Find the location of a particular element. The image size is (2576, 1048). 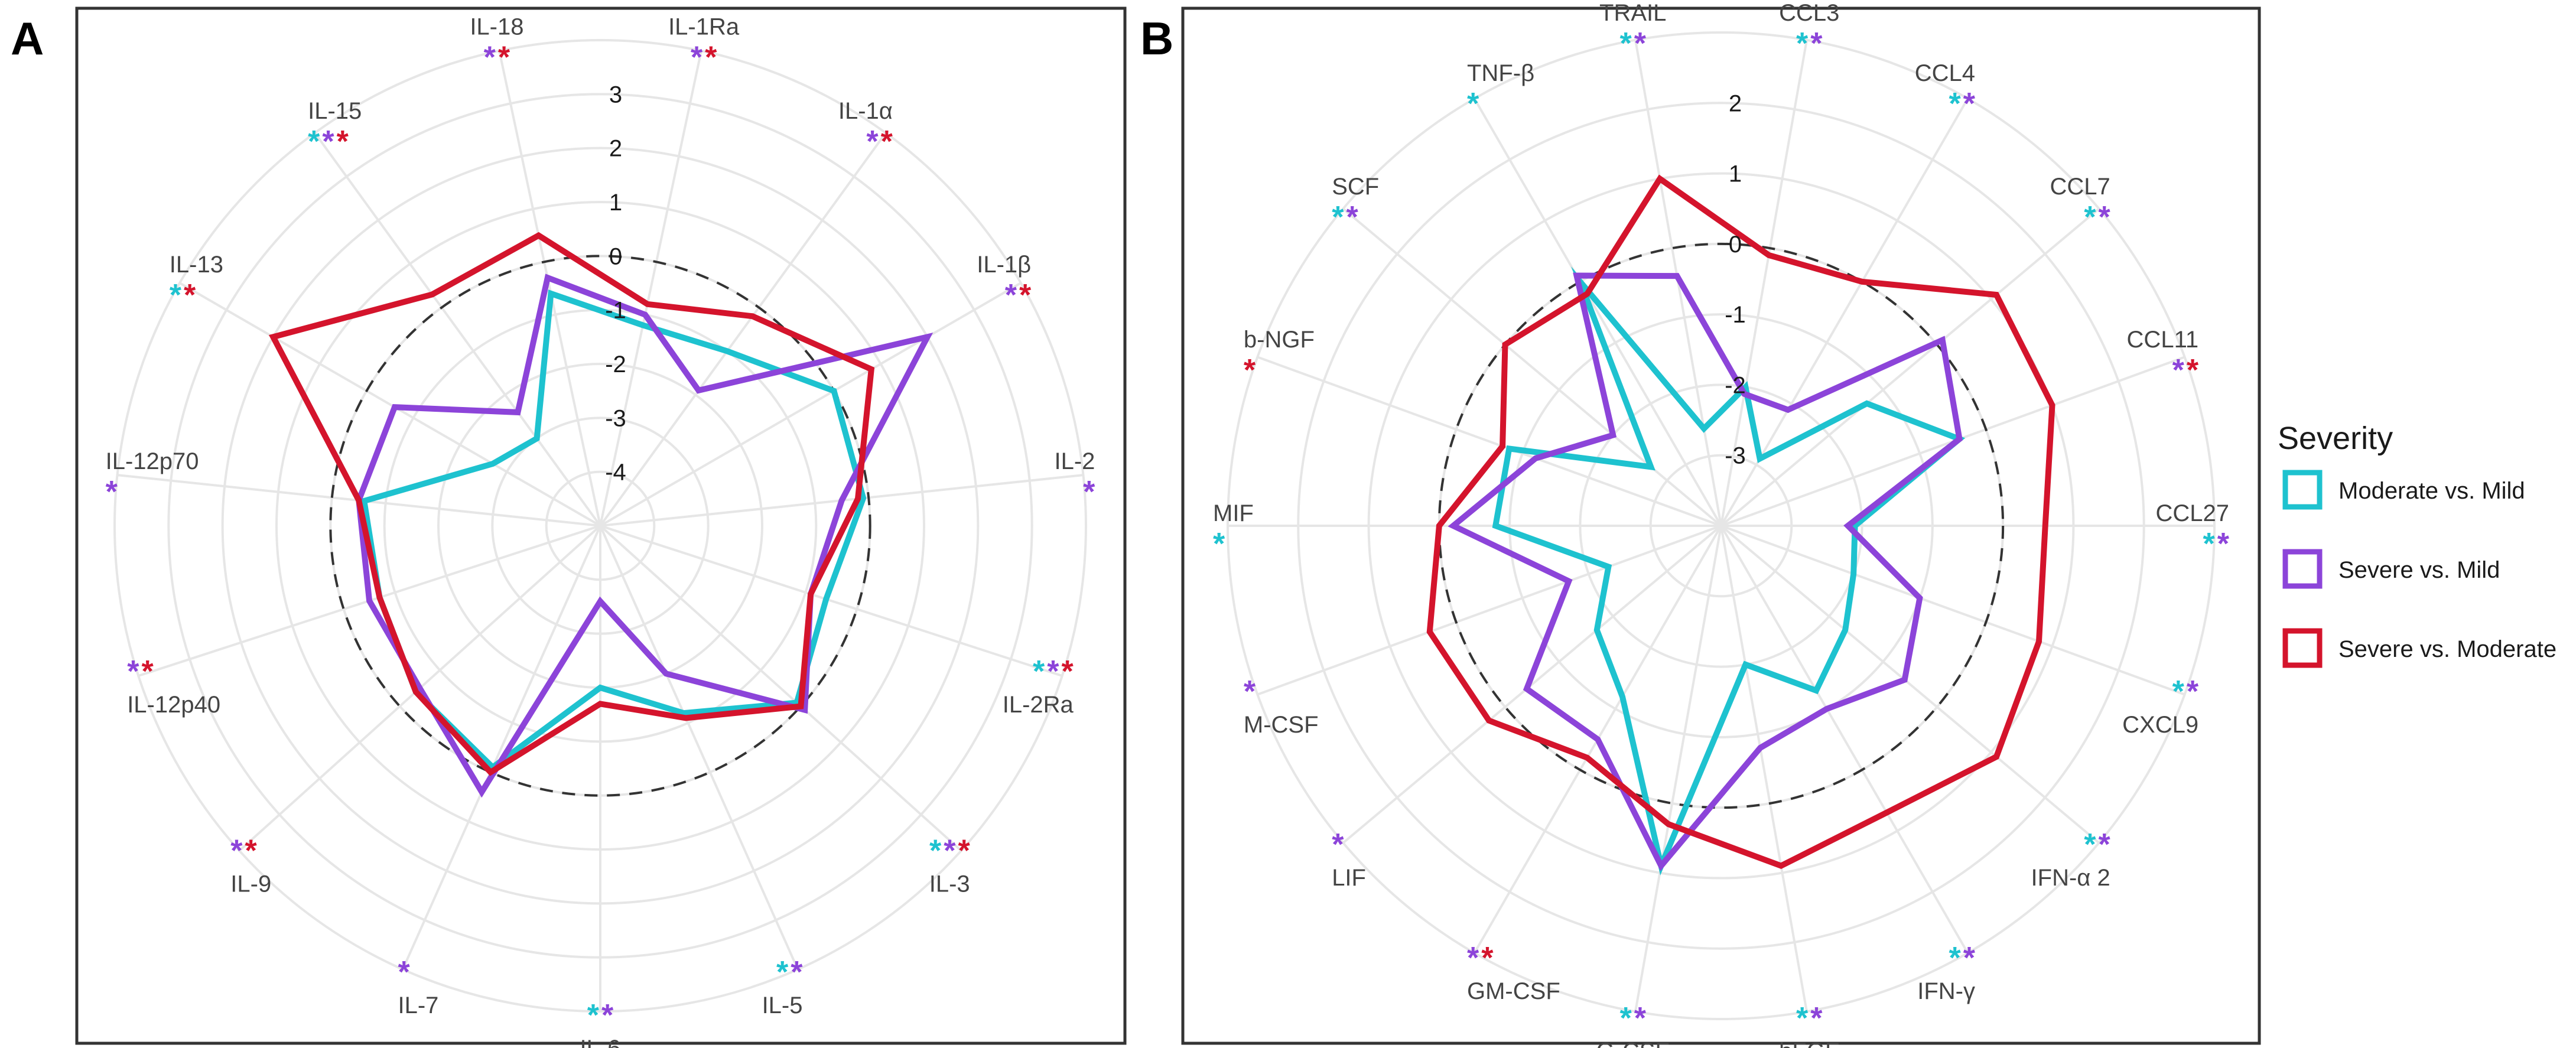

category-label: IL-13 is located at coordinates (196, 265).